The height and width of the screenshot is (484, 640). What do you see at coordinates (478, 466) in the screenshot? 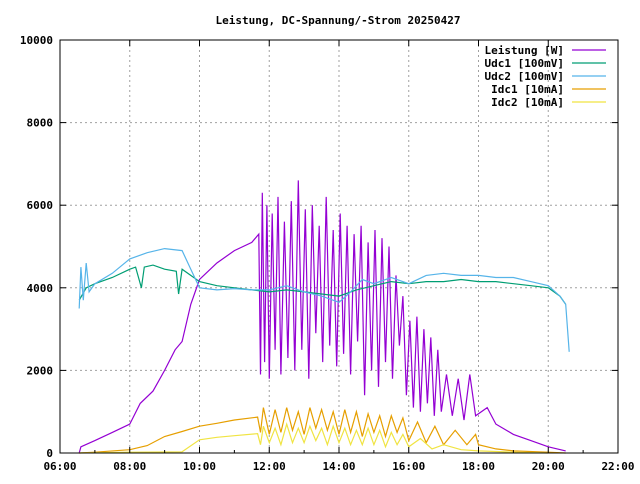
I see `x-tick-label: 18:00` at bounding box center [478, 466].